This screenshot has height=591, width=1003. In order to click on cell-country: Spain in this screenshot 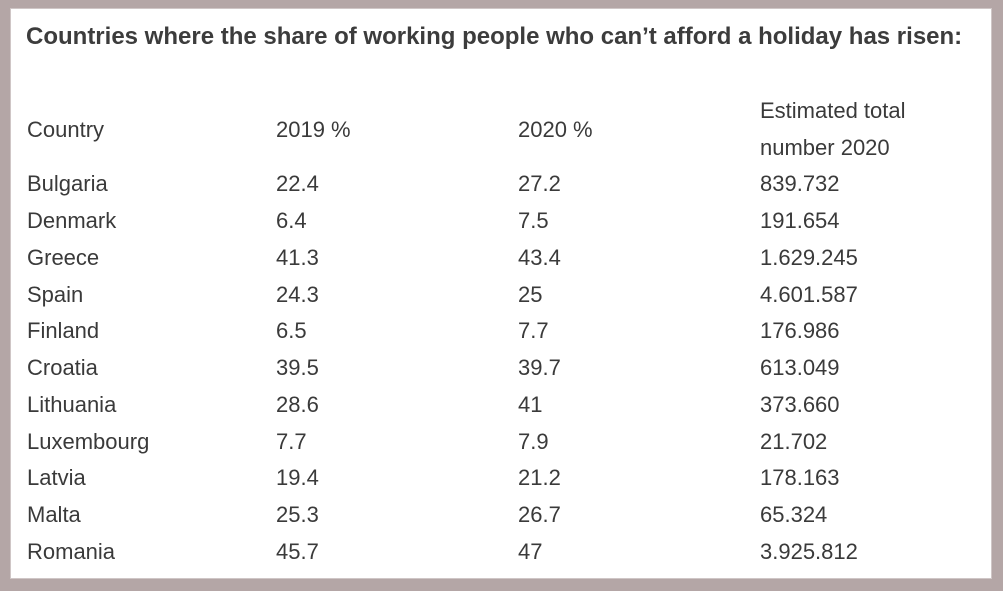, I will do `click(55, 294)`.